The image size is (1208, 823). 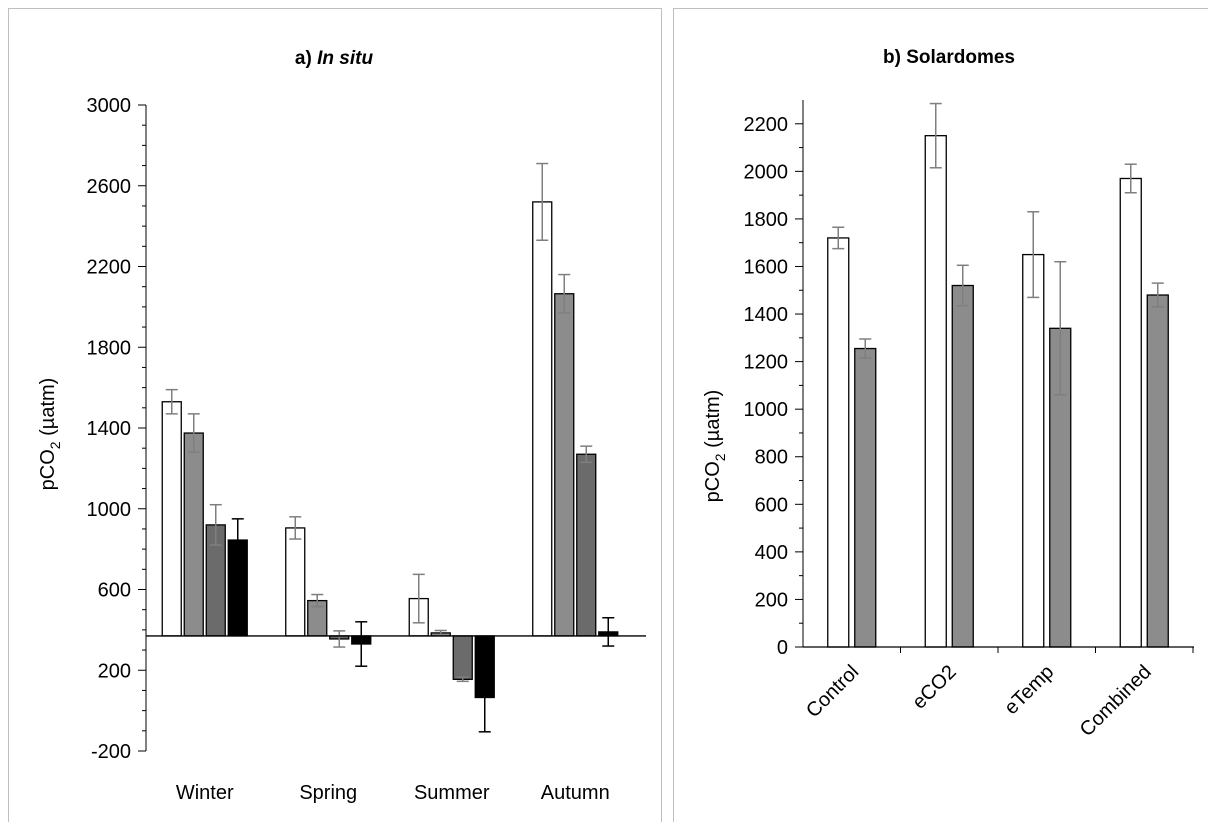 What do you see at coordinates (715, 446) in the screenshot?
I see `y-axis-label-solardomes: pCO2 (µatm)` at bounding box center [715, 446].